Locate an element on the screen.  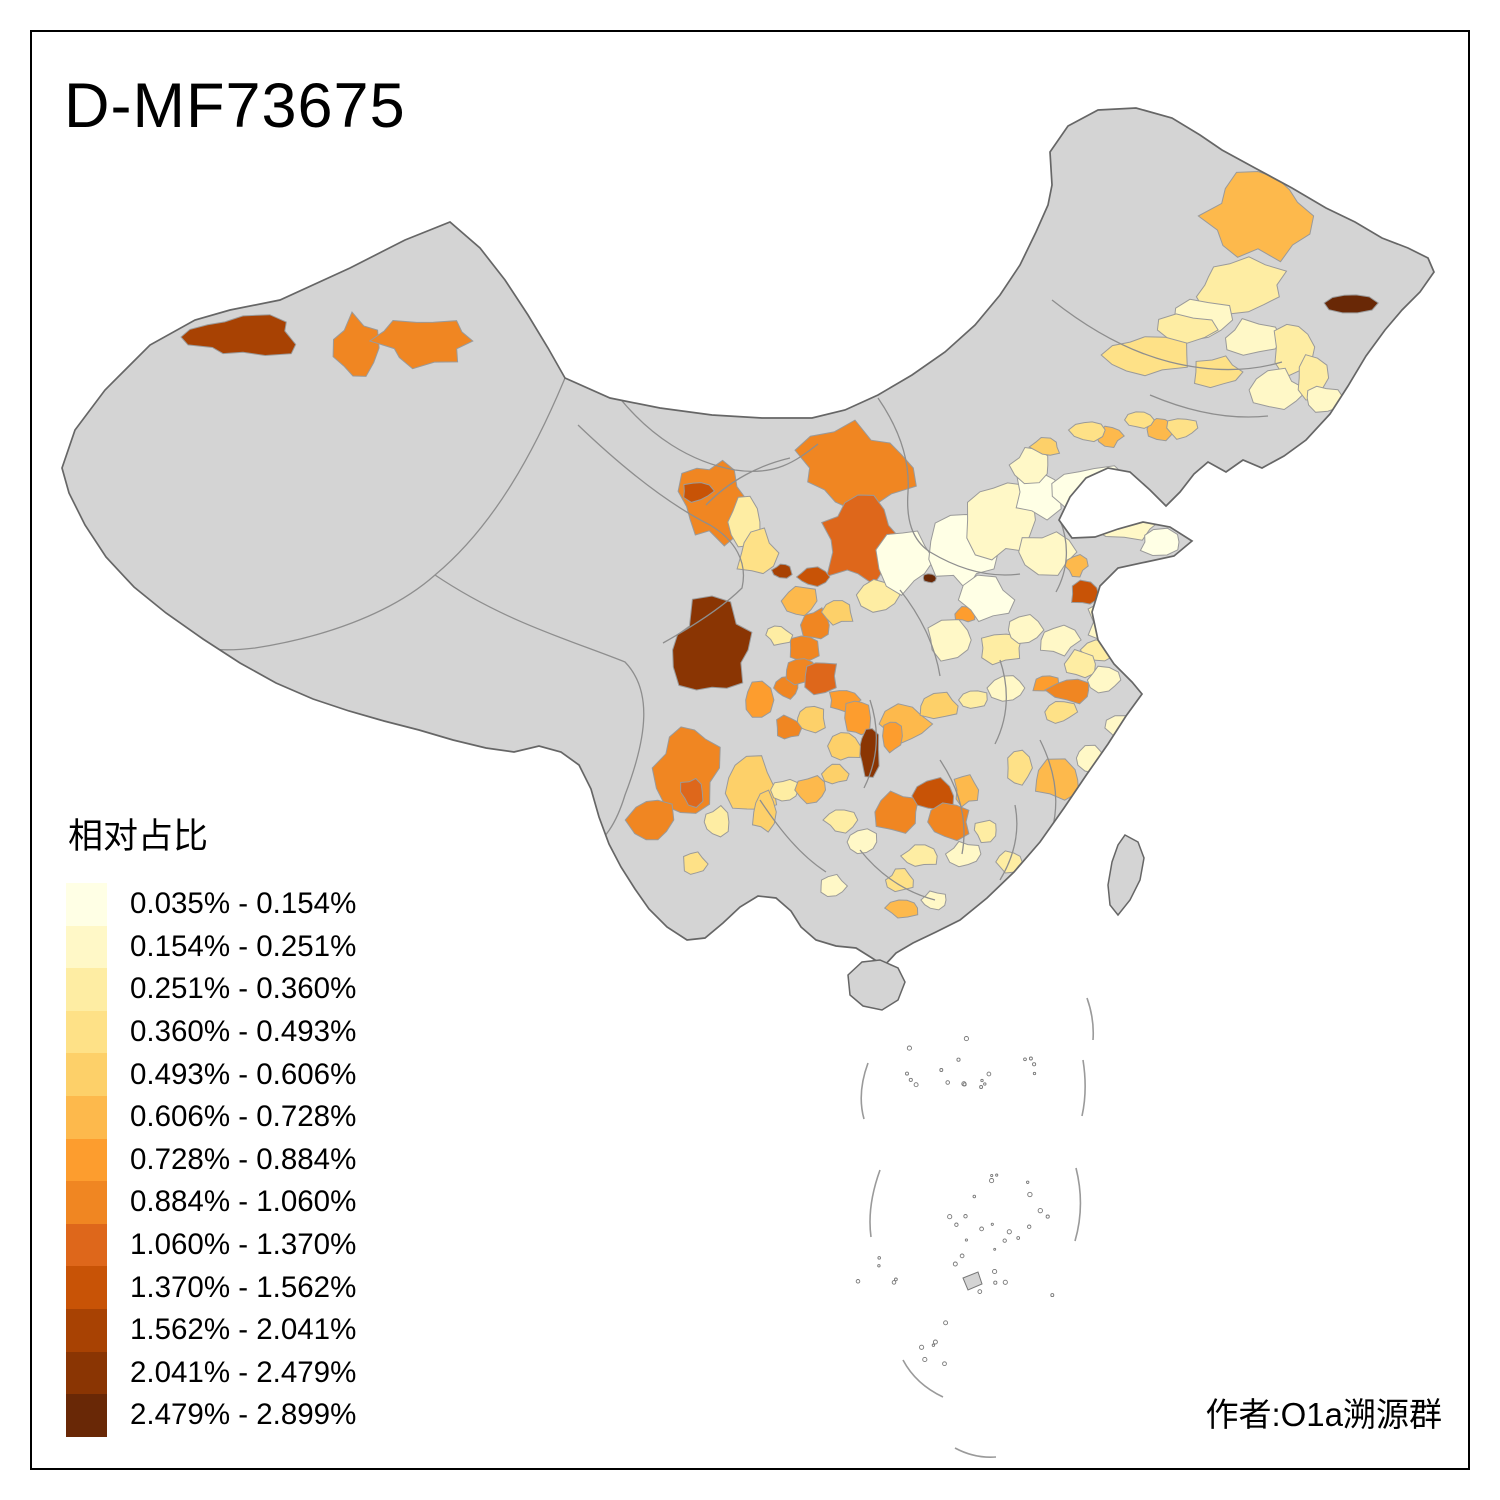
legend-item: 1.060% - 1.370% is located at coordinates (211, 1245).